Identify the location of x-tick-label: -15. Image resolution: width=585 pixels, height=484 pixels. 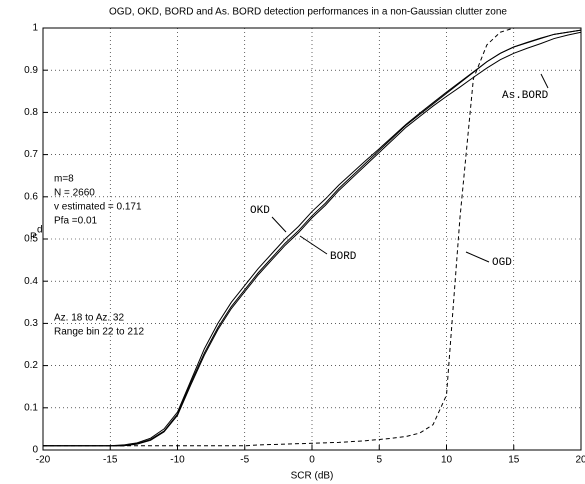
(110, 460).